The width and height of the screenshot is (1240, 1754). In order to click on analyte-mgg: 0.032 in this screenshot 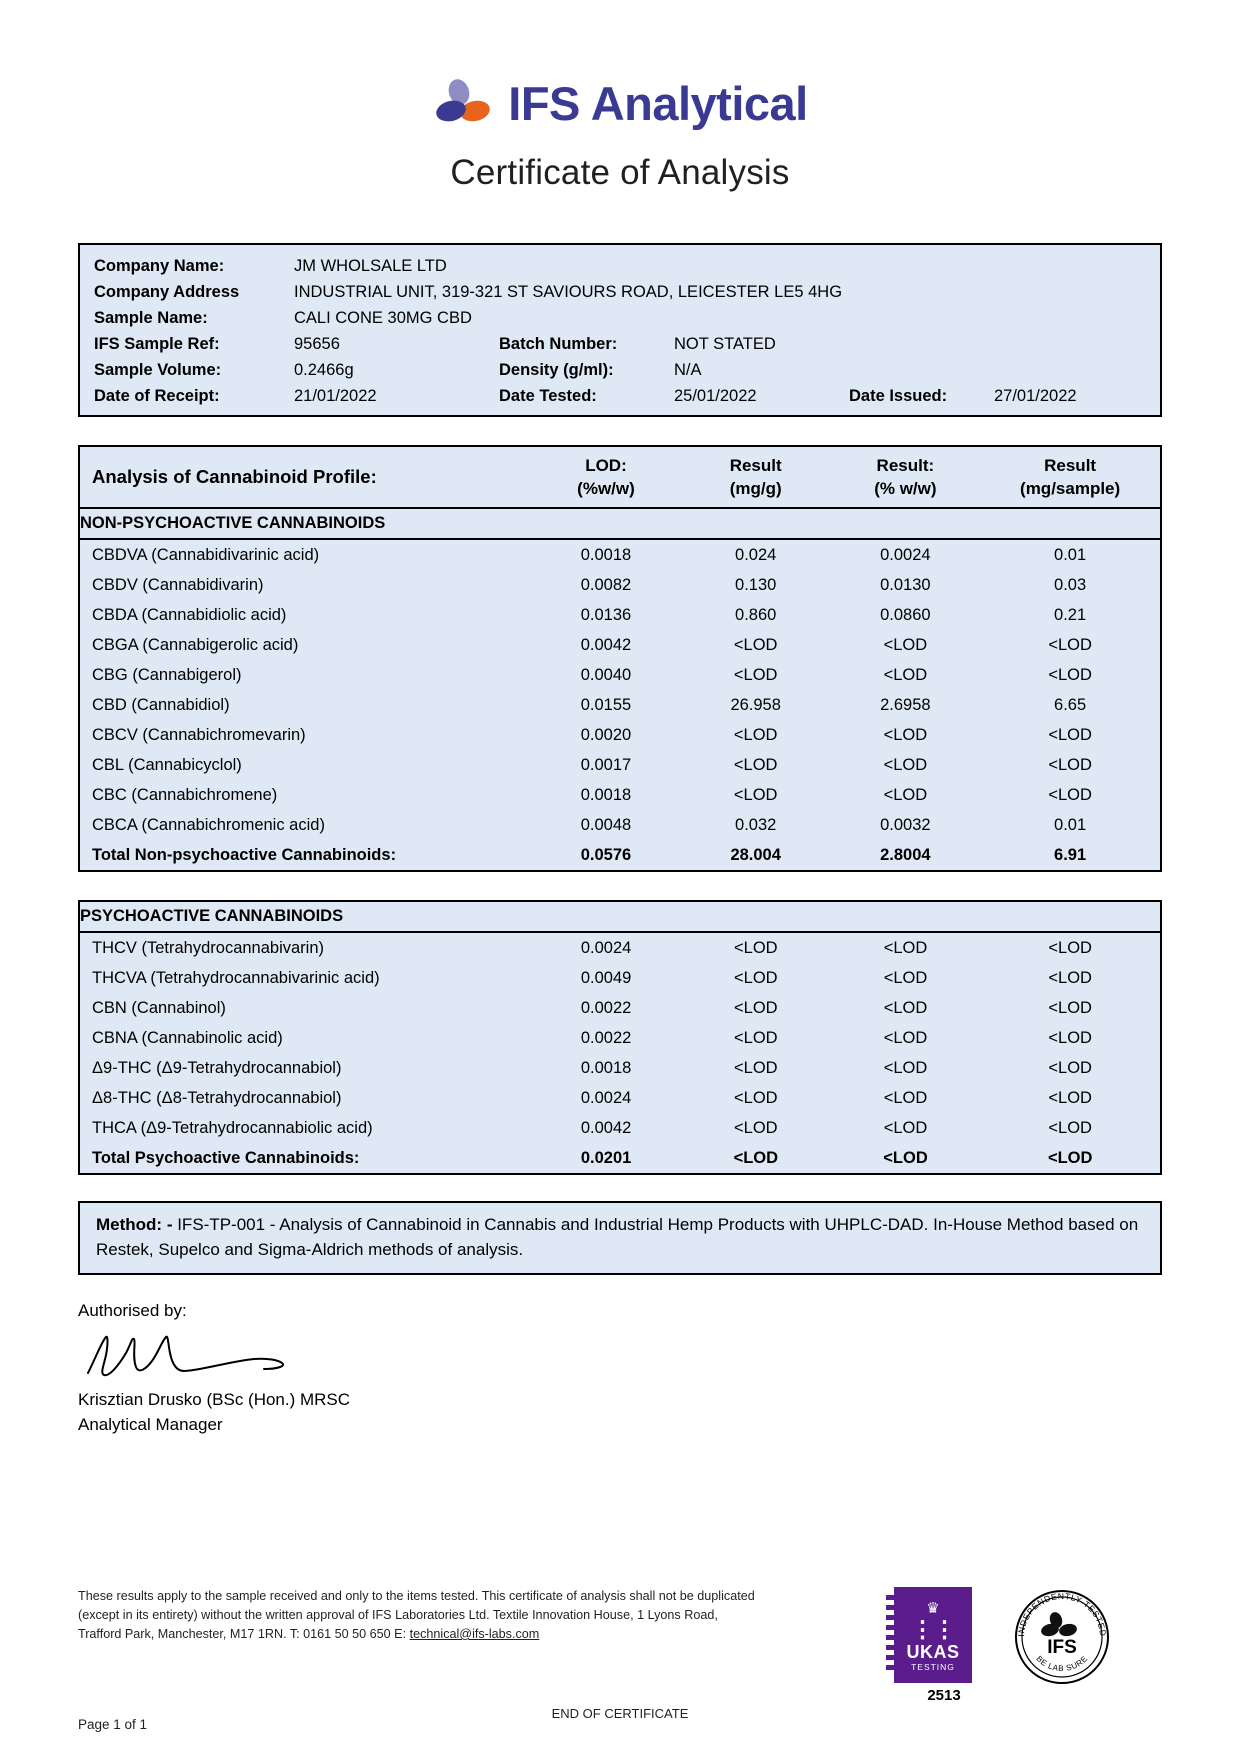, I will do `click(756, 825)`.